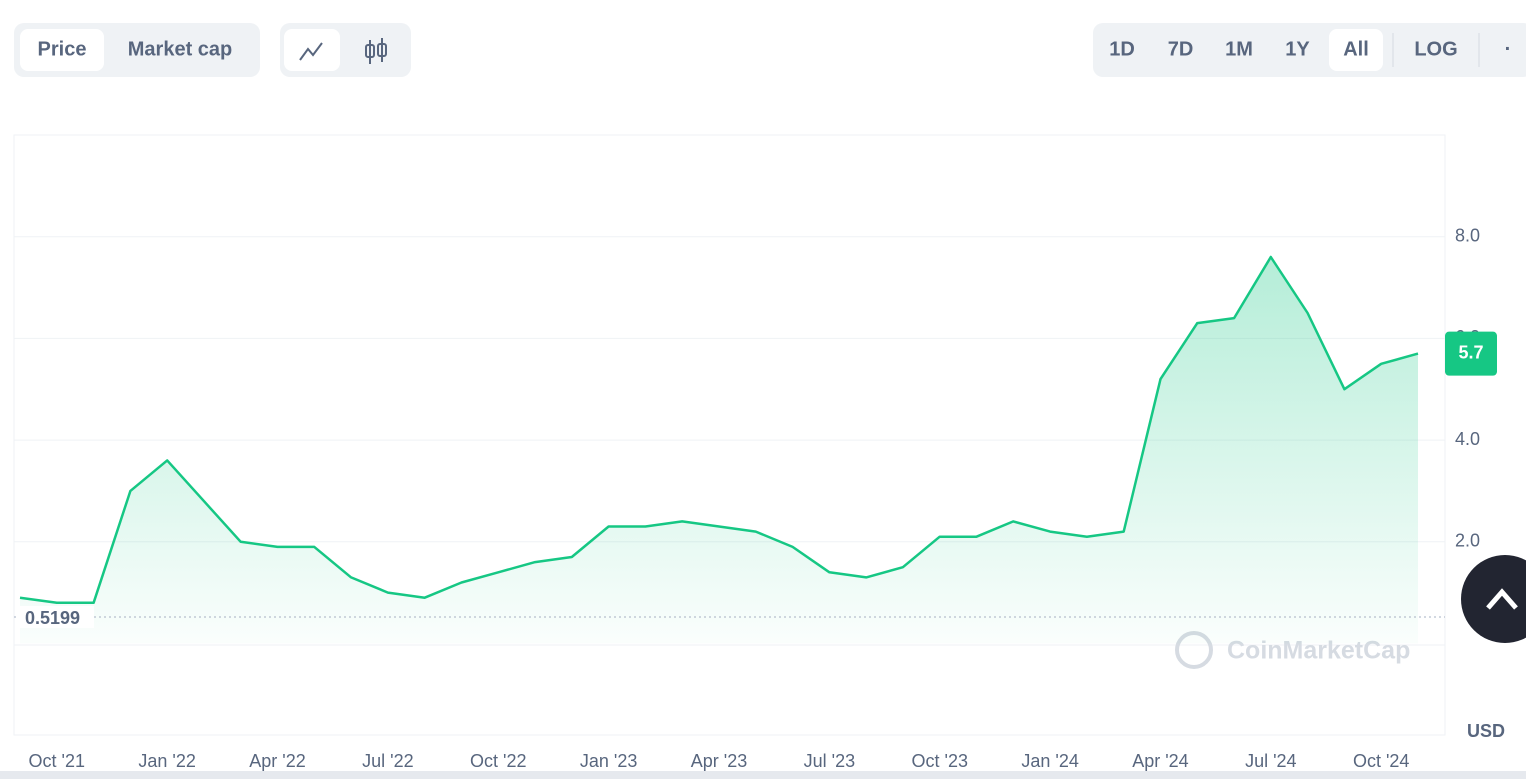 Image resolution: width=1526 pixels, height=779 pixels. Describe the element at coordinates (1508, 49) in the screenshot. I see `more-button: ·` at that location.